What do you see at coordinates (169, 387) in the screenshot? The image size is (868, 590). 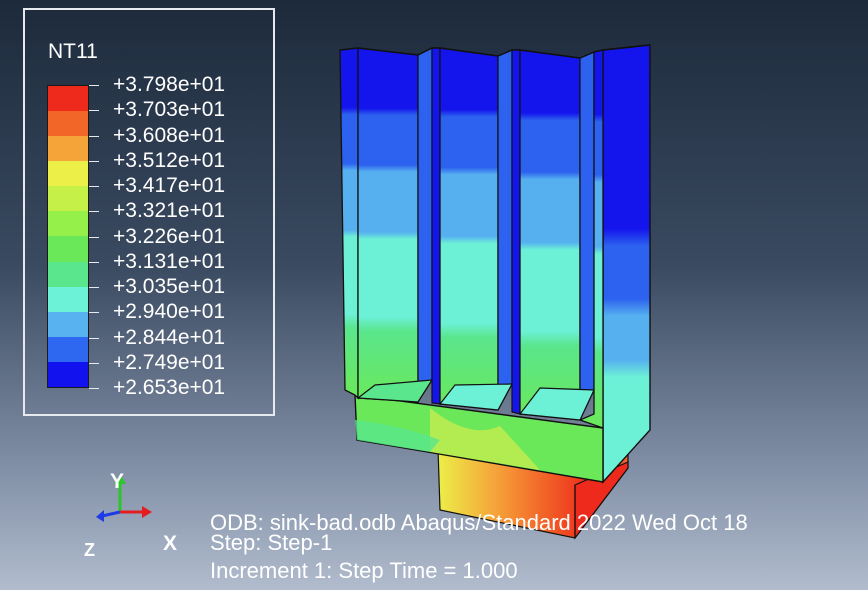 I see `legend-value-label: +2.653e+01` at bounding box center [169, 387].